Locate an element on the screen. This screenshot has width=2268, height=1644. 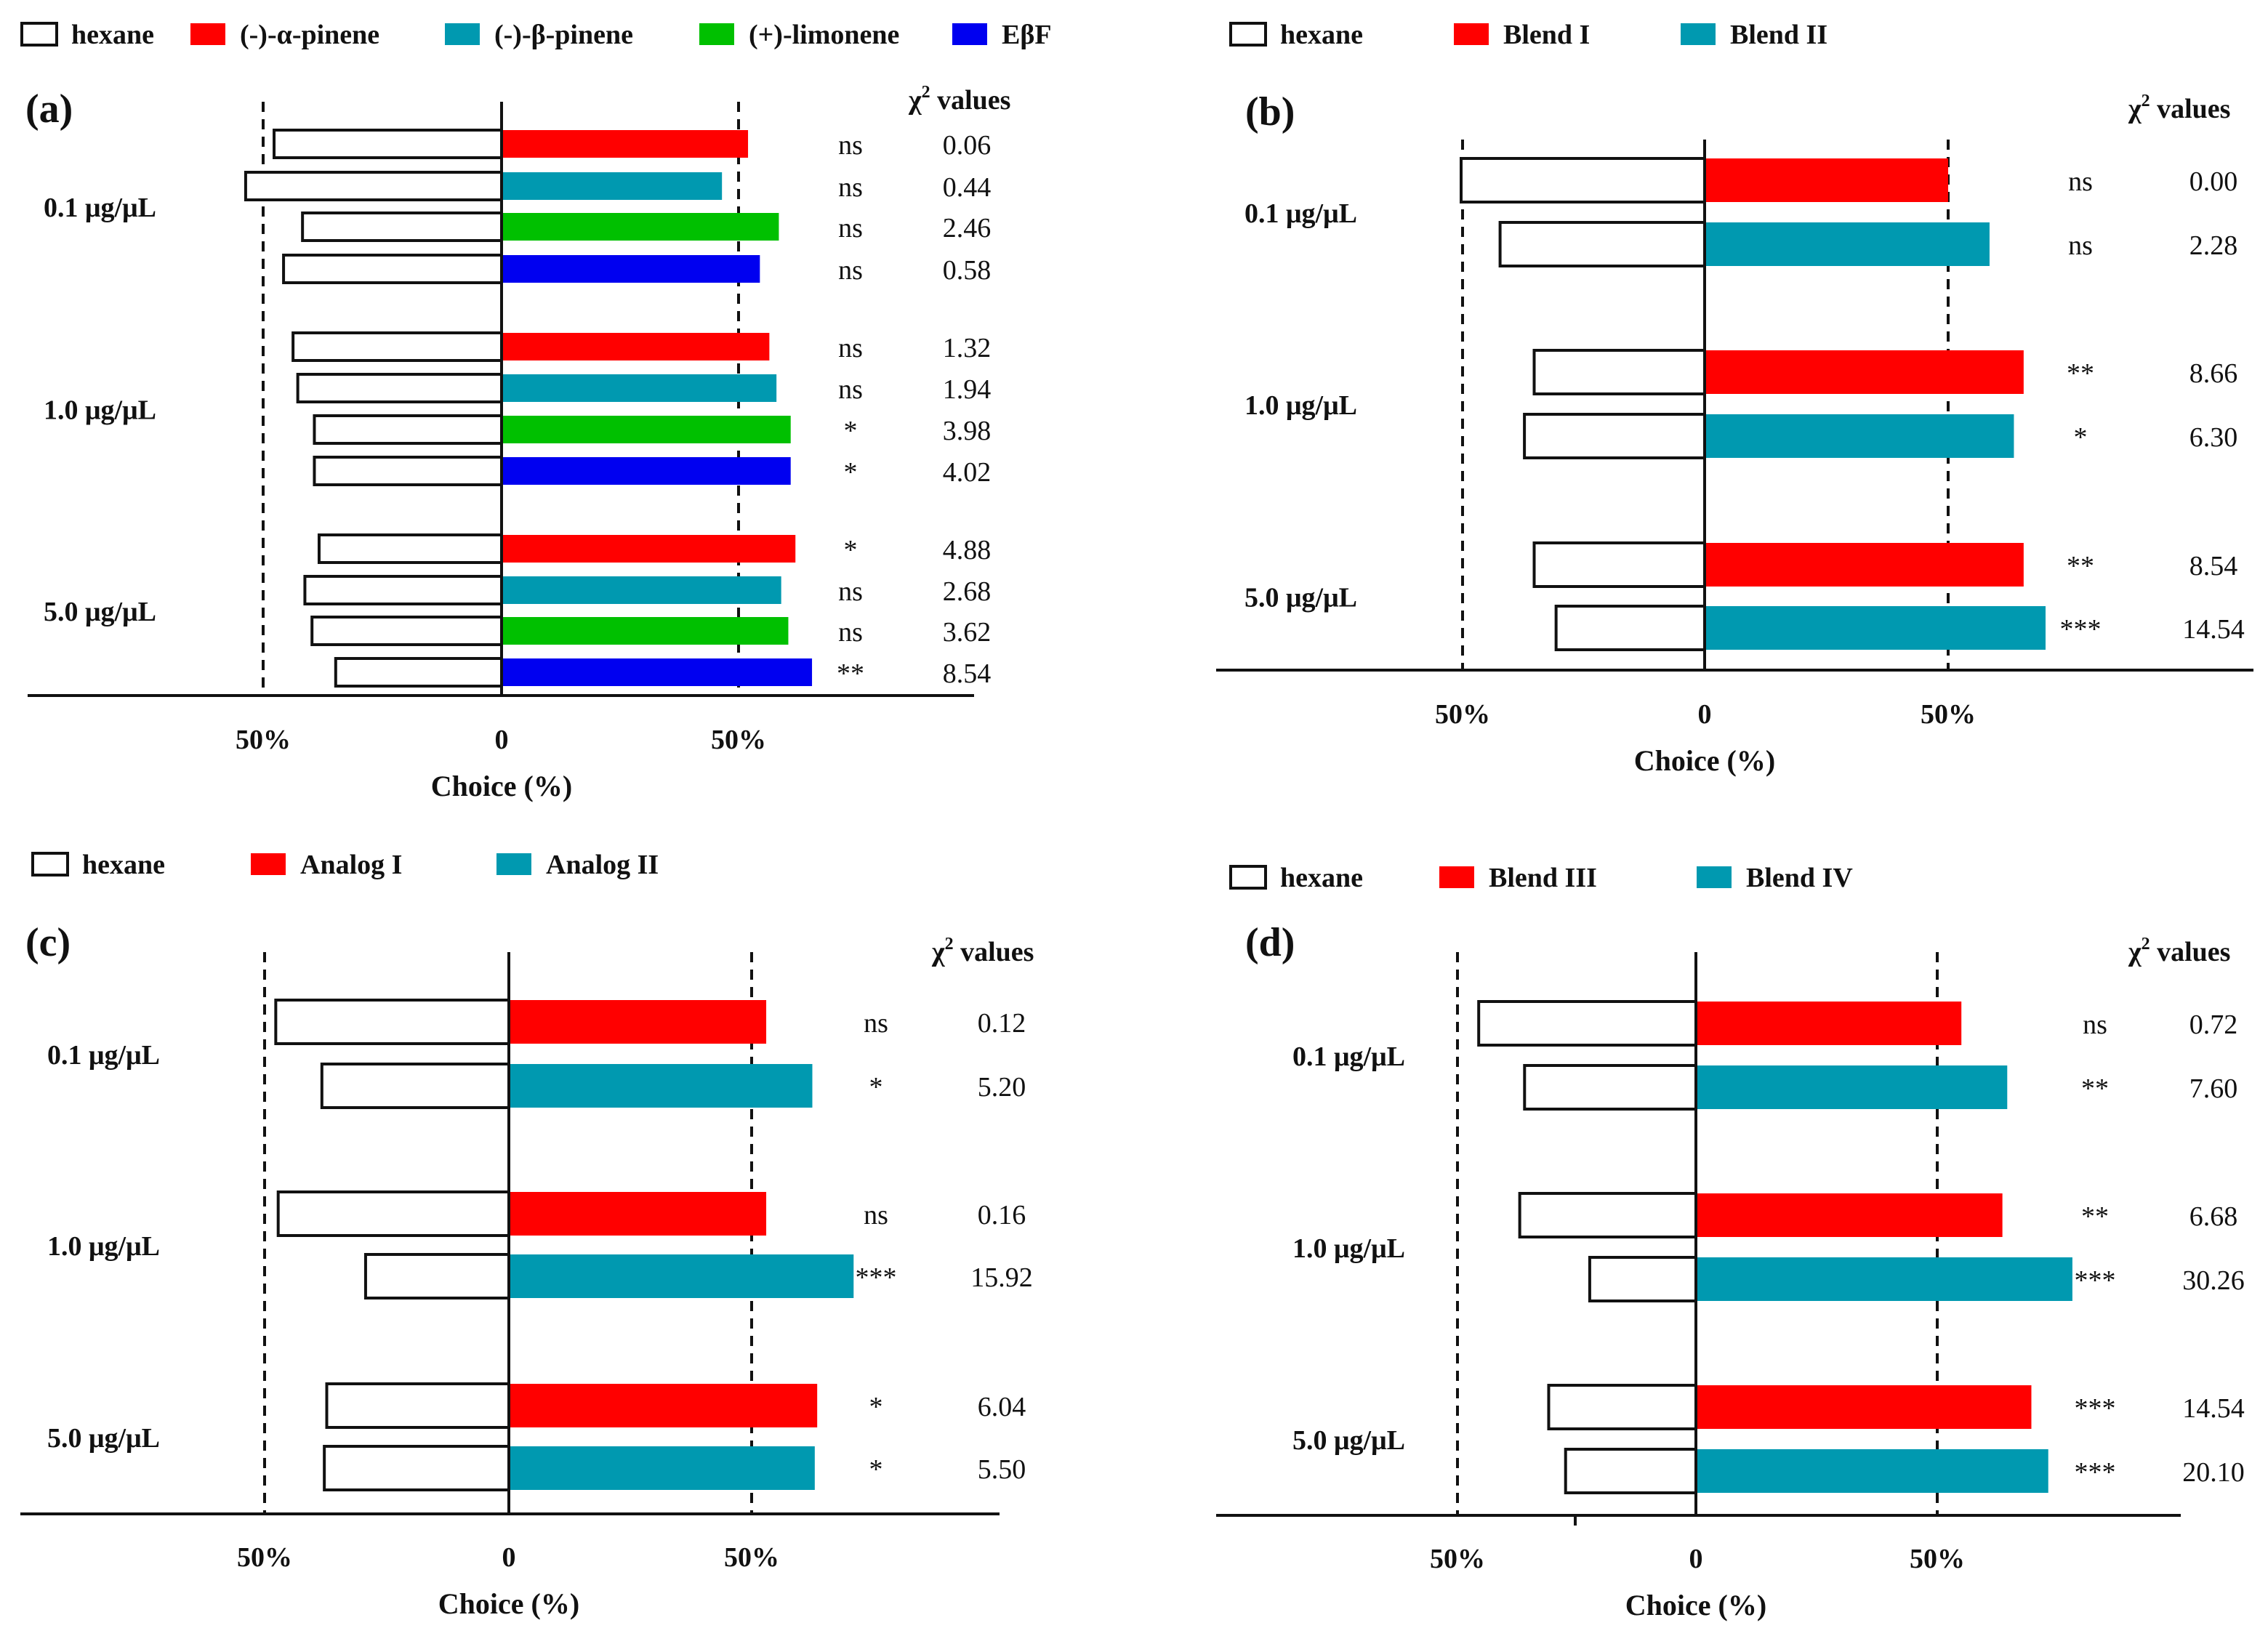
group-label: 5.0 μg/μL is located at coordinates (103, 1438).